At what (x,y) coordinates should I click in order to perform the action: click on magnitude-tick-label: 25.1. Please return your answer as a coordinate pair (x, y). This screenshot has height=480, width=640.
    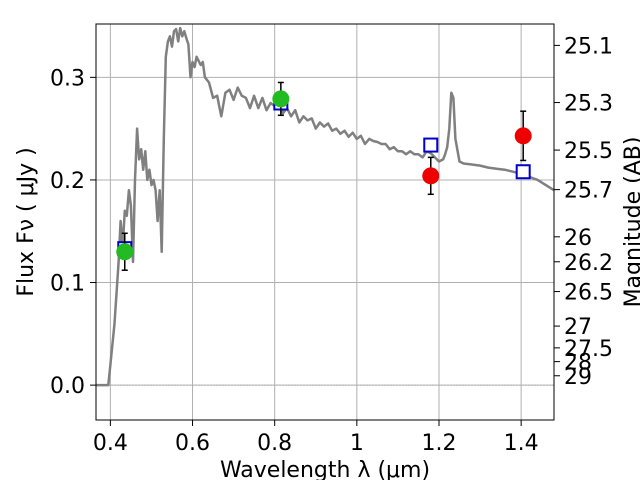
    Looking at the image, I should click on (588, 46).